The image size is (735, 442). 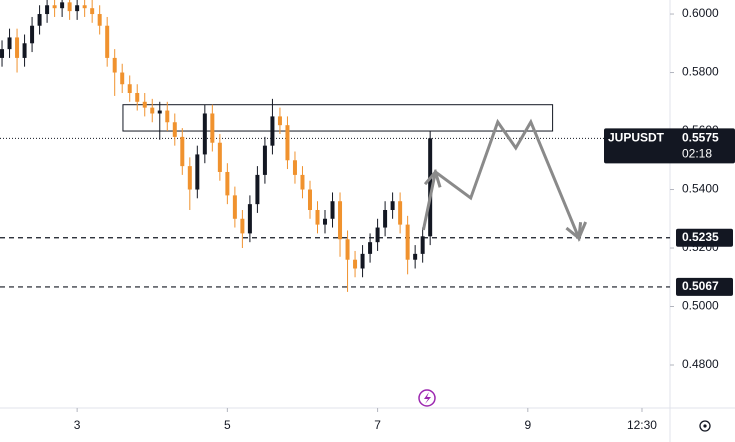 I want to click on countdown-label: 02:18, so click(x=697, y=154).